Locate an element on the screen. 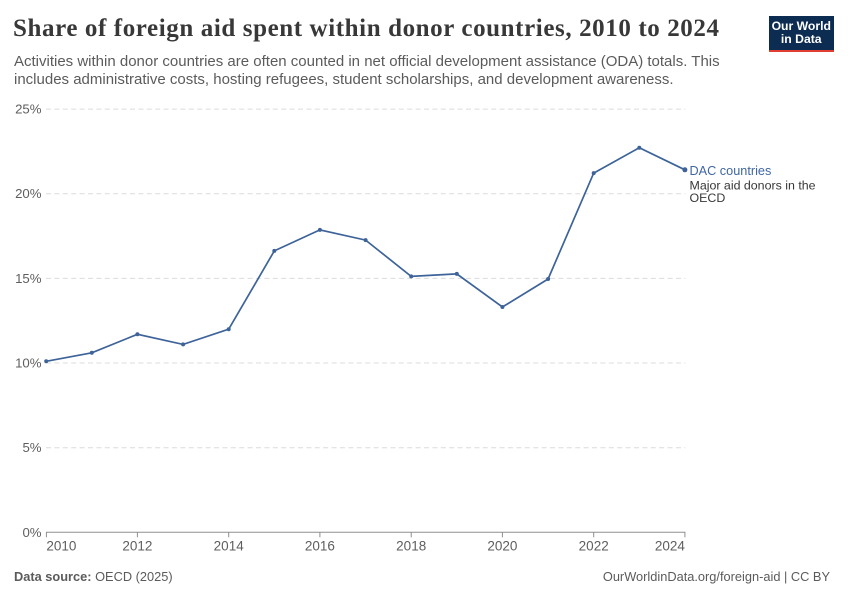 This screenshot has height=600, width=850. svg-text: OECD is located at coordinates (708, 198).